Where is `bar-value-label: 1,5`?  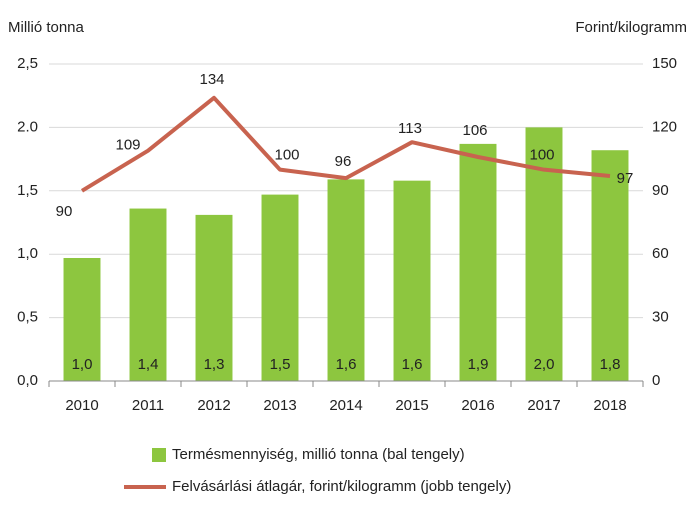 bar-value-label: 1,5 is located at coordinates (280, 364).